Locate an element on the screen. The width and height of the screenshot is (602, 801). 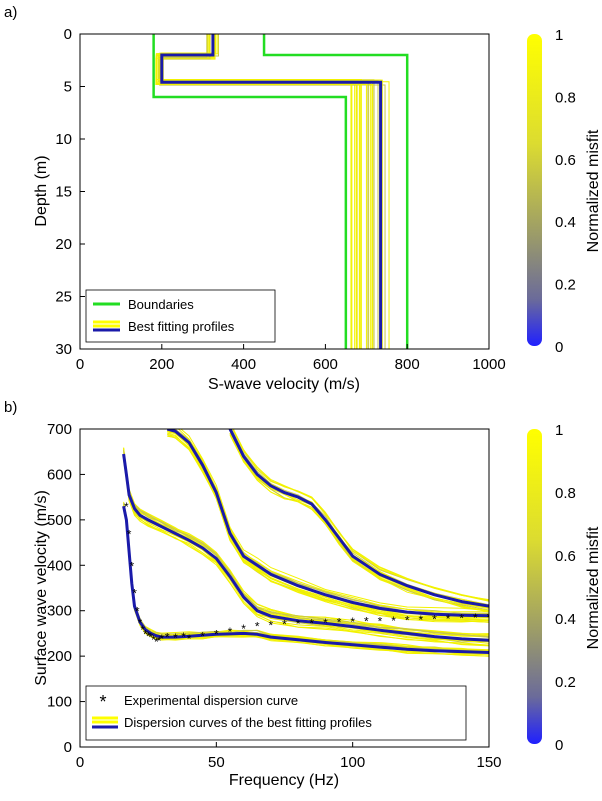
a-best-profile is located at coordinates (271, 191).